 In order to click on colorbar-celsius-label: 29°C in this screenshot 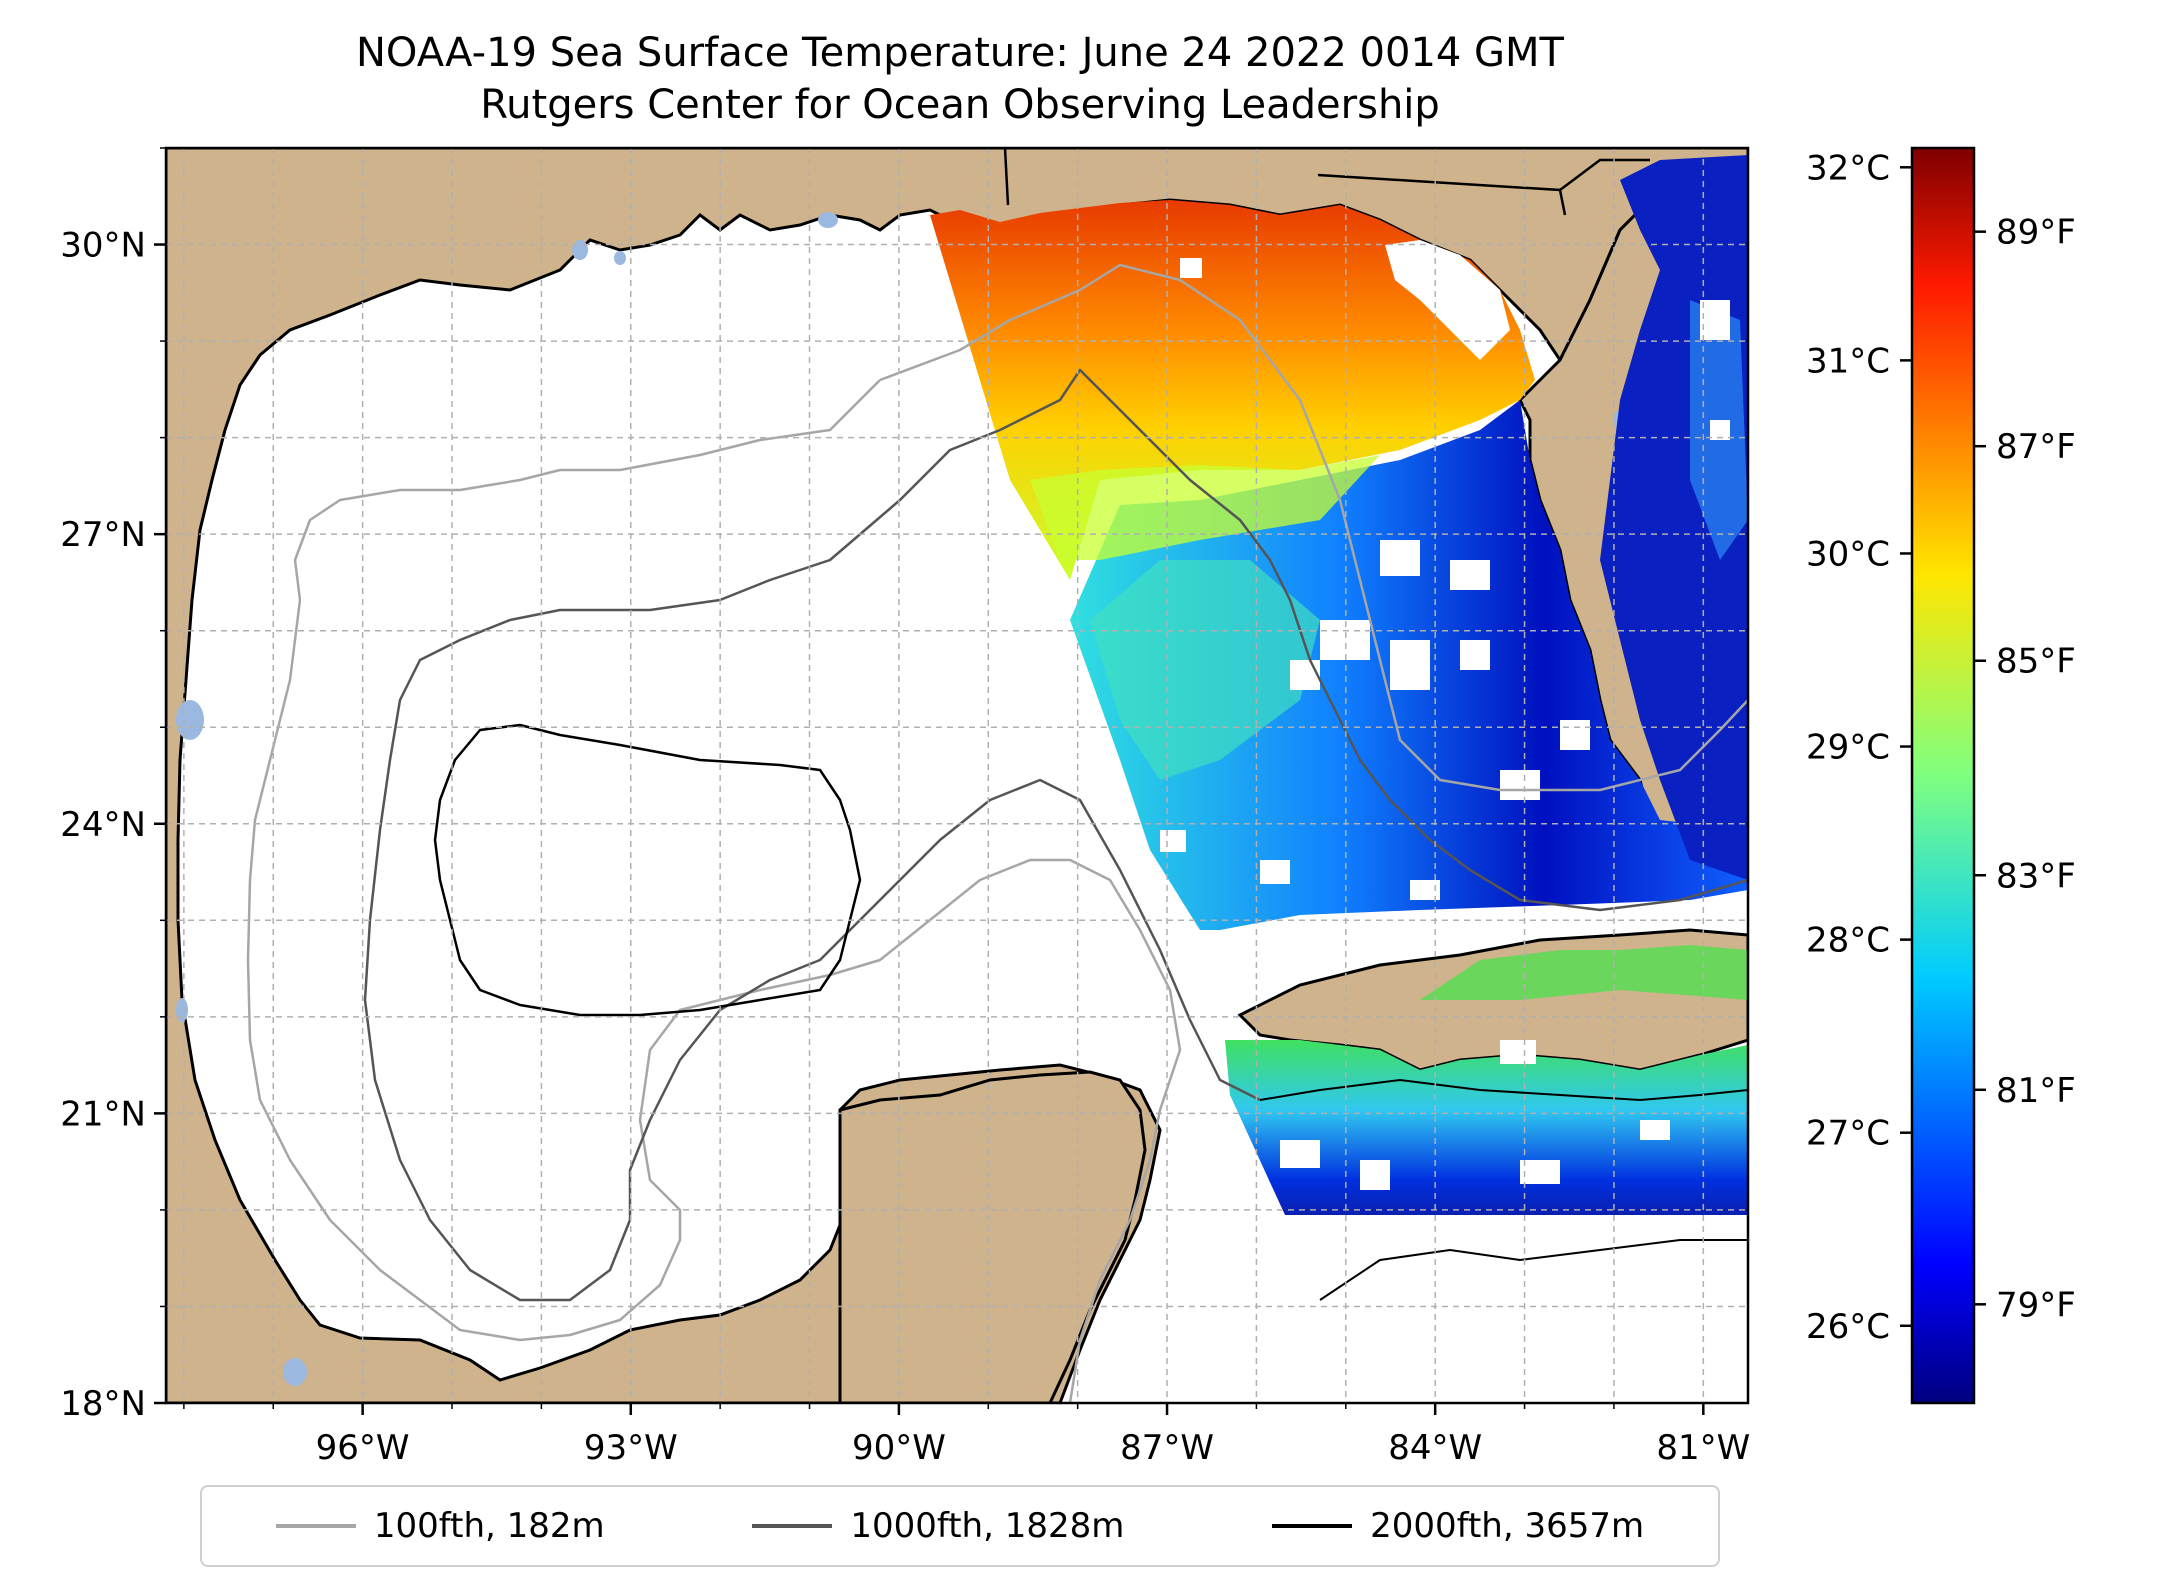, I will do `click(1848, 748)`.